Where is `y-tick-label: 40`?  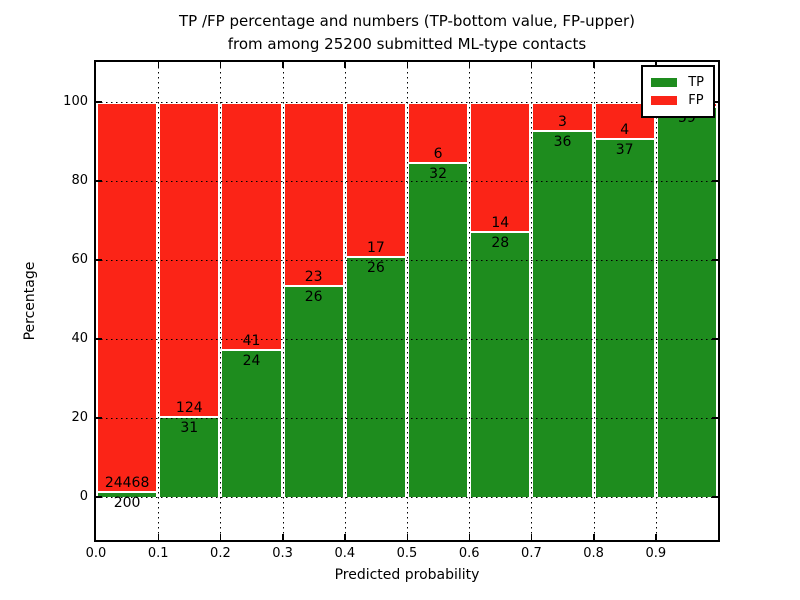 y-tick-label: 40 is located at coordinates (79, 338).